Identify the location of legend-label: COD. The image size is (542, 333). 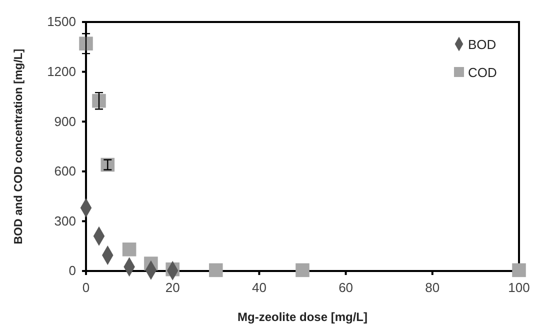
(482, 72).